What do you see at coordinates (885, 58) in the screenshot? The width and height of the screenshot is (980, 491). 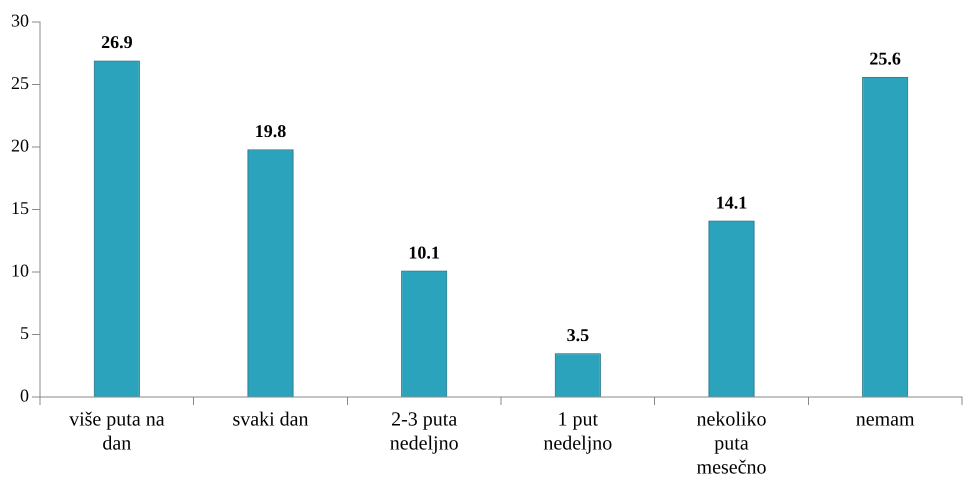 I see `data-label: 25.6` at bounding box center [885, 58].